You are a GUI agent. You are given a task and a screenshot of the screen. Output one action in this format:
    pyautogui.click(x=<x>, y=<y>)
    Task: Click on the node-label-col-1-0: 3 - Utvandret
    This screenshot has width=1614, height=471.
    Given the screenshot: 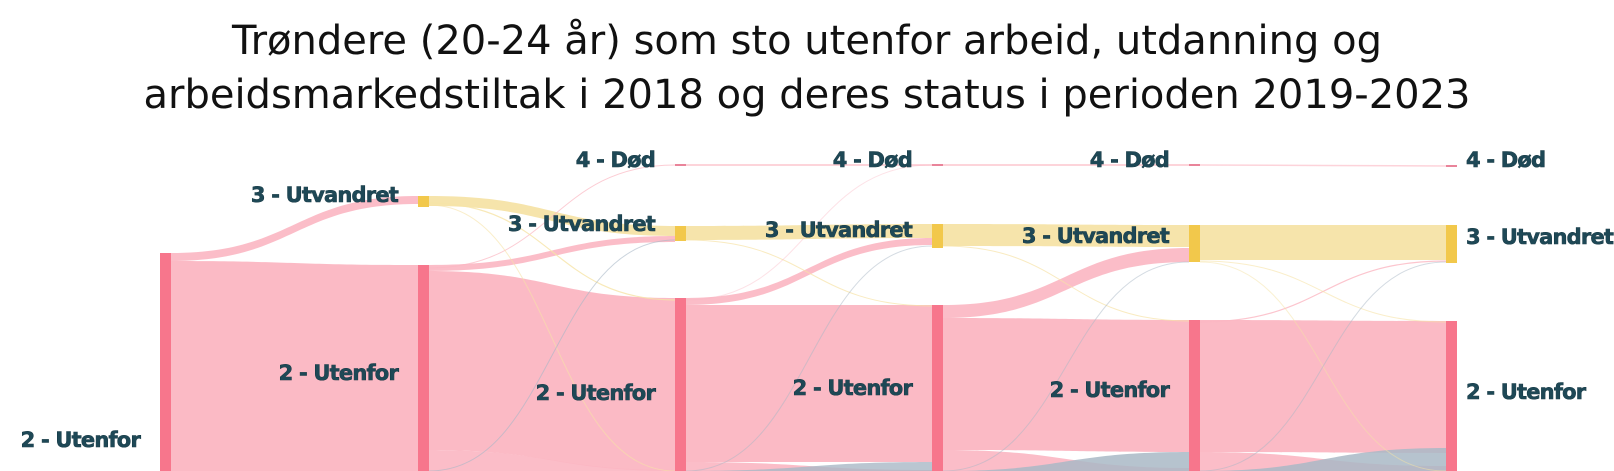 What is the action you would take?
    pyautogui.click(x=325, y=195)
    